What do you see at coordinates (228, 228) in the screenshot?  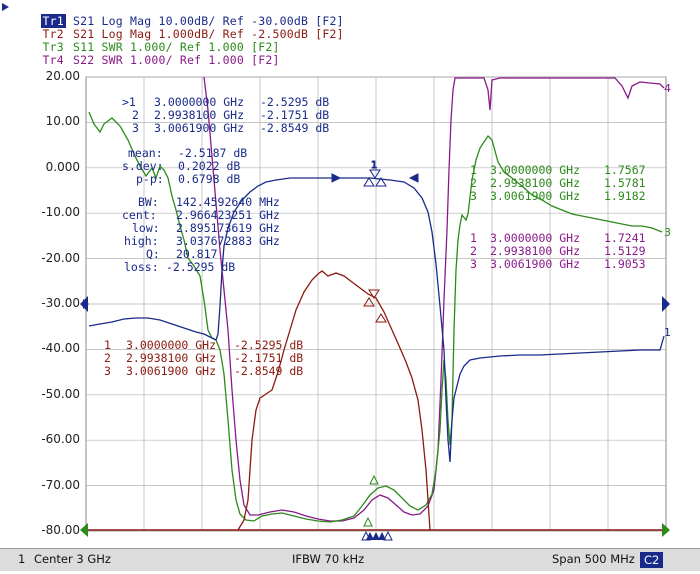 I see `low-val: 2.895173619 GHz` at bounding box center [228, 228].